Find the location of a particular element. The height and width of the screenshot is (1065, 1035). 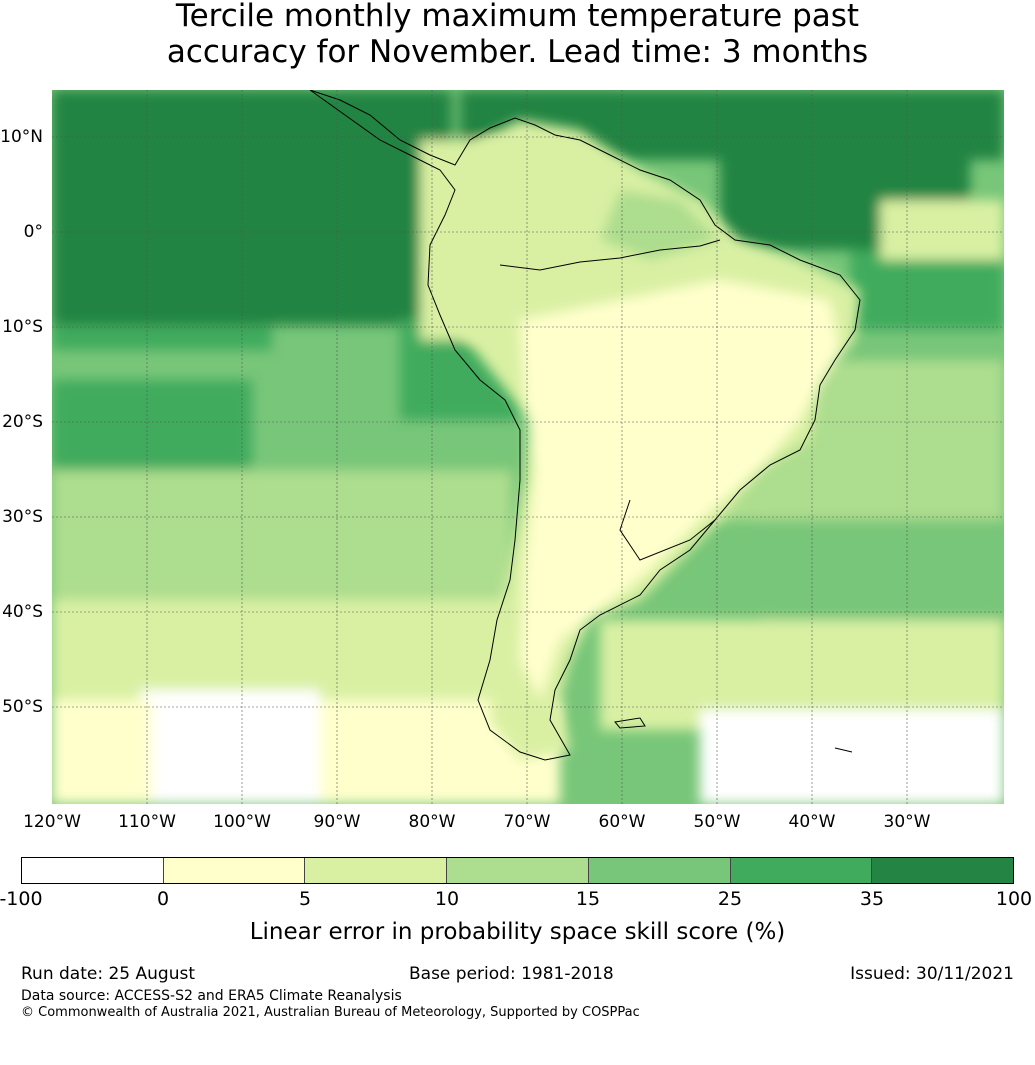

colorbar-tick: 15 is located at coordinates (588, 899).